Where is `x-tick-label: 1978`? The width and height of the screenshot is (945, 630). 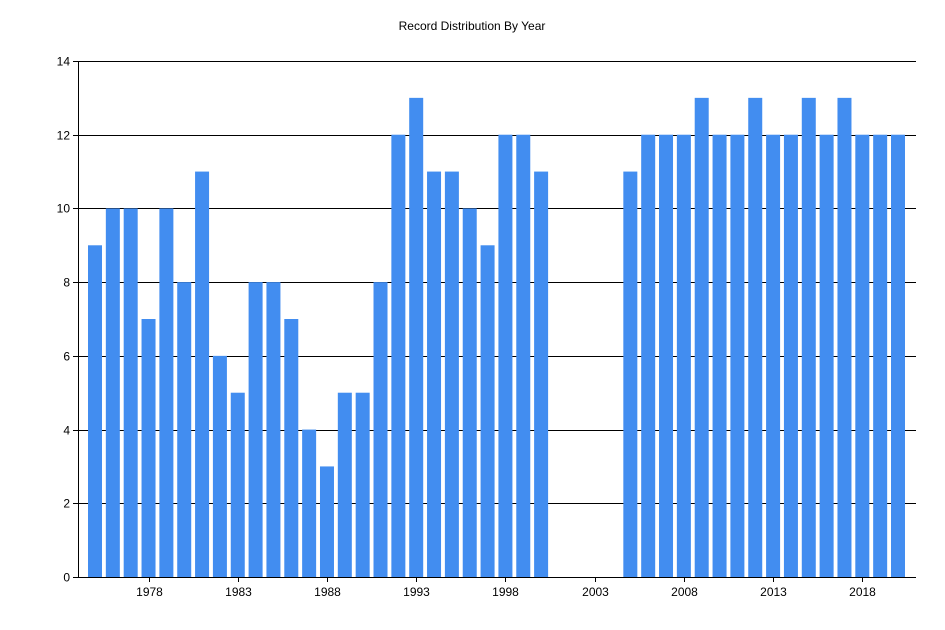 x-tick-label: 1978 is located at coordinates (149, 592).